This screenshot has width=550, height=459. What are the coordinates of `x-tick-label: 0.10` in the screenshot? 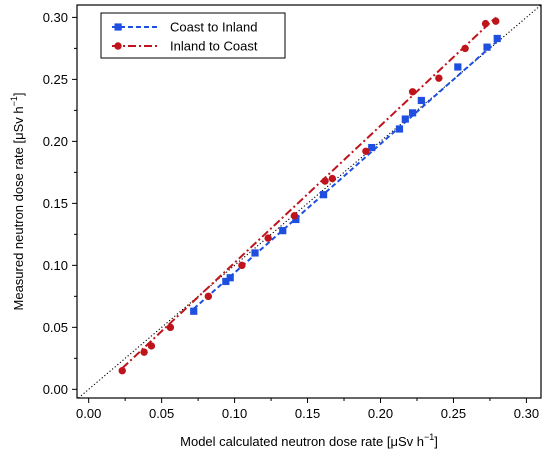 It's located at (234, 413).